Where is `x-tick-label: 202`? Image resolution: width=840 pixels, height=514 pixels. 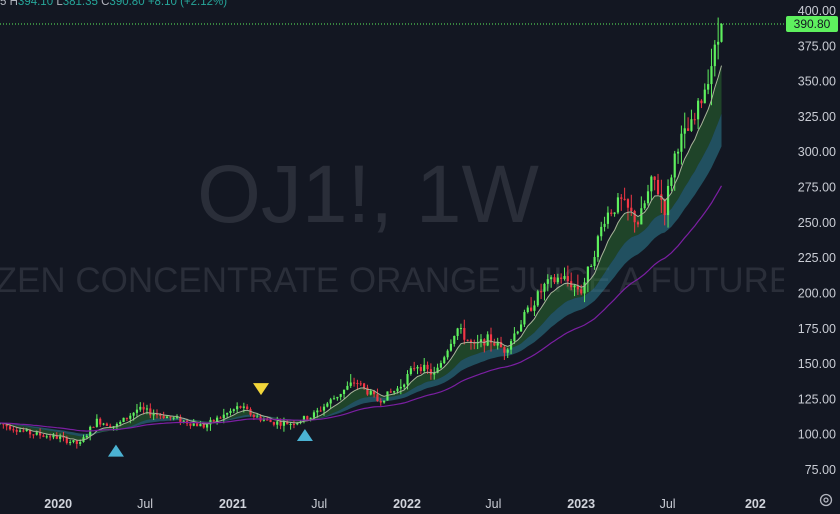
x-tick-label: 202 is located at coordinates (755, 504).